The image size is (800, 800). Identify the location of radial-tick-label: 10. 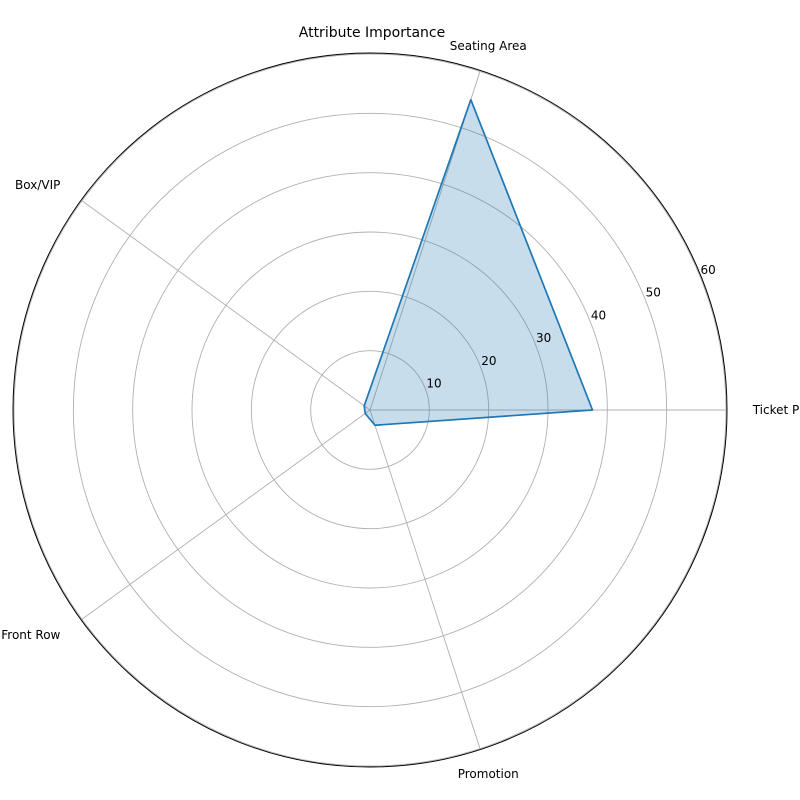
(433, 383).